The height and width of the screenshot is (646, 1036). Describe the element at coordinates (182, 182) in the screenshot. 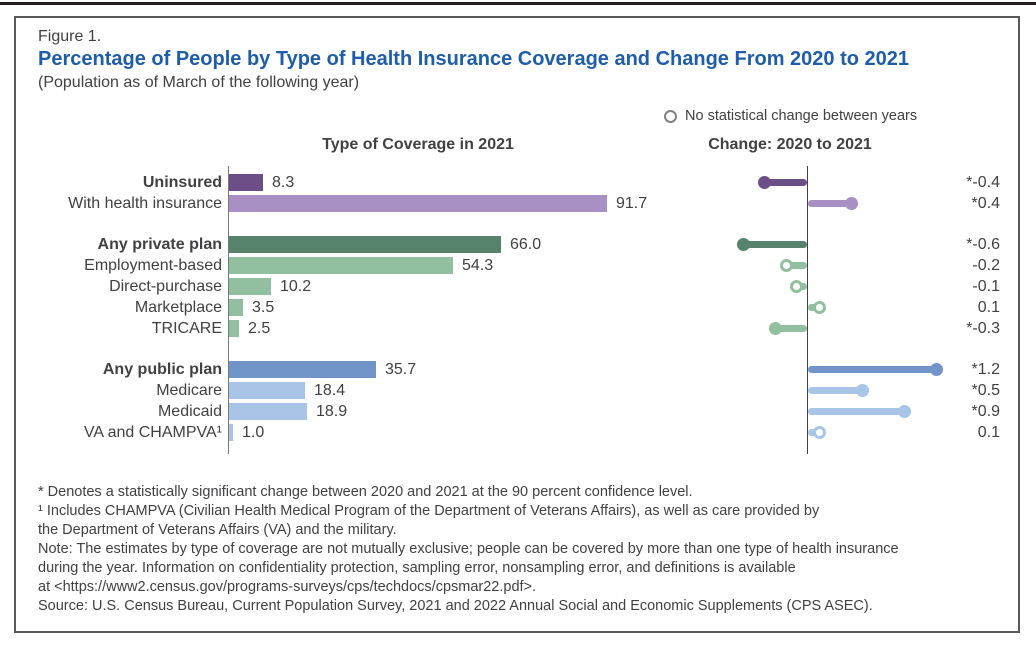

I see `row-label: Uninsured` at that location.